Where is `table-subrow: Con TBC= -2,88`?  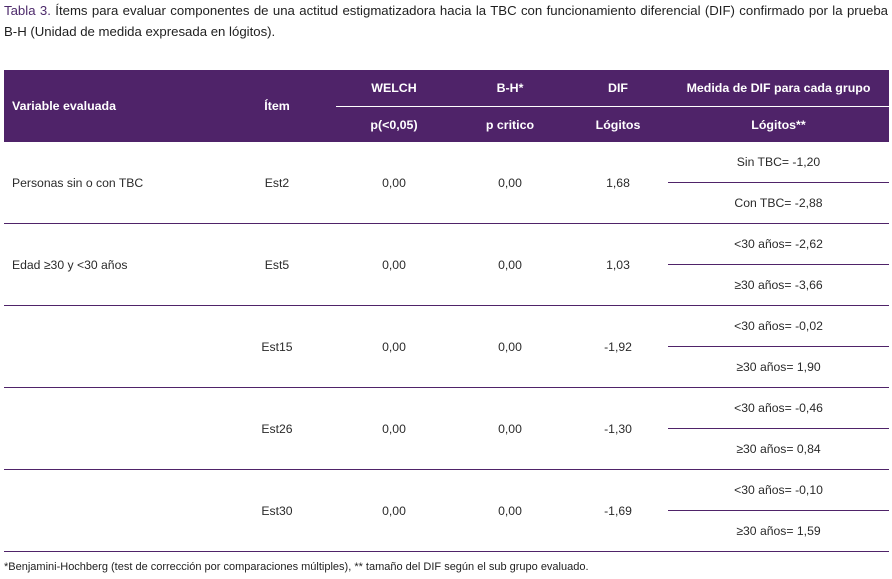
table-subrow: Con TBC= -2,88 is located at coordinates (446, 203).